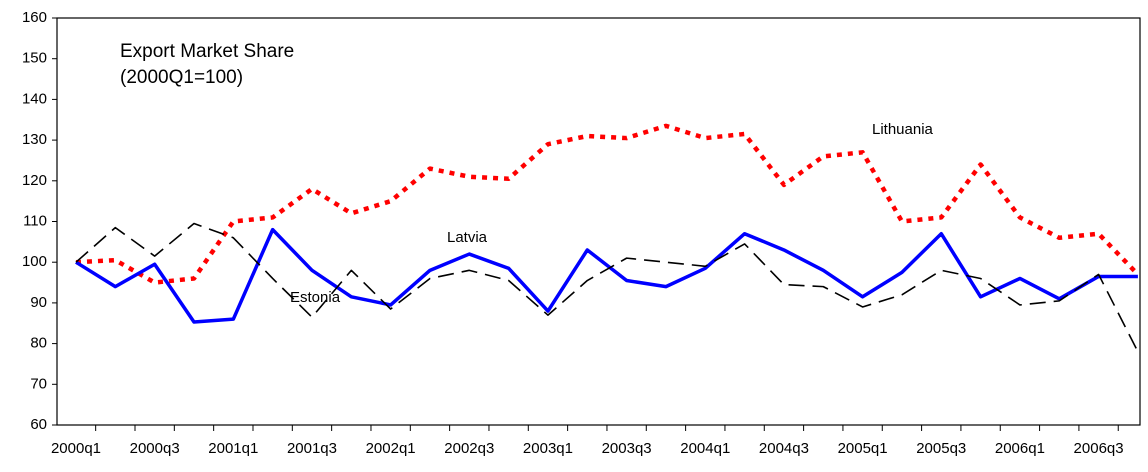 The height and width of the screenshot is (472, 1148). What do you see at coordinates (38, 343) in the screenshot?
I see `y-tick-label: 80` at bounding box center [38, 343].